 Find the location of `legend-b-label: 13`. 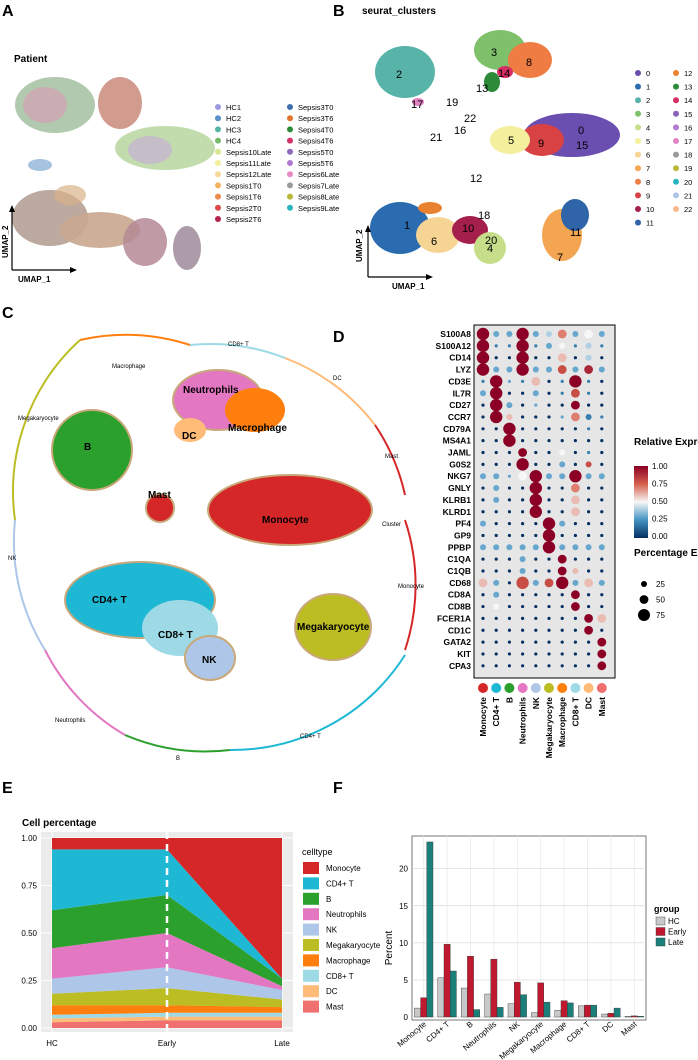

legend-b-label: 13 is located at coordinates (688, 87).